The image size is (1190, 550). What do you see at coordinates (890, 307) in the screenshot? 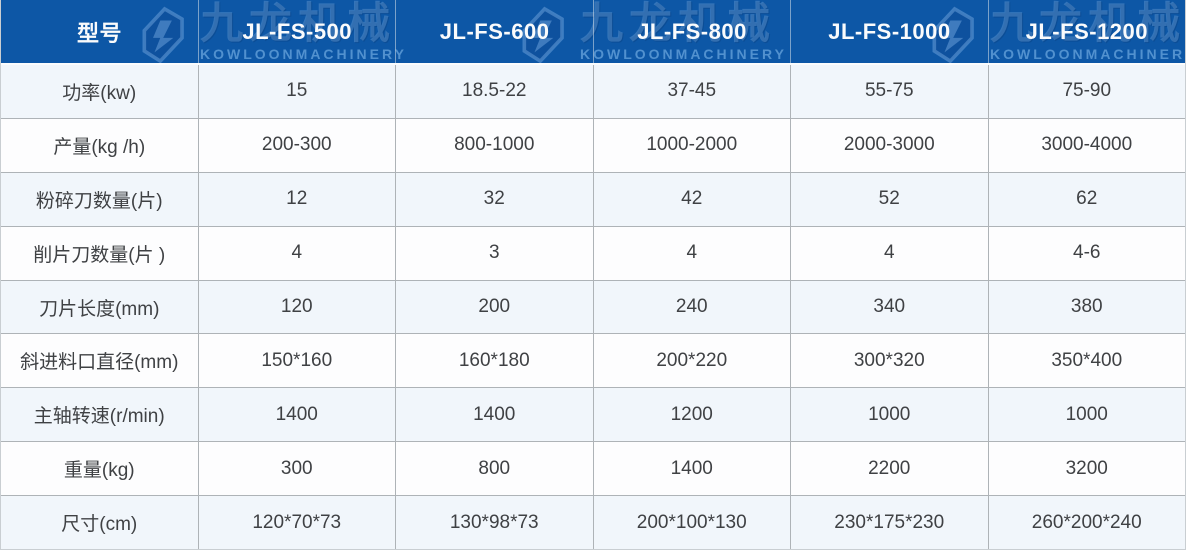
I see `table-cell: 340` at bounding box center [890, 307].